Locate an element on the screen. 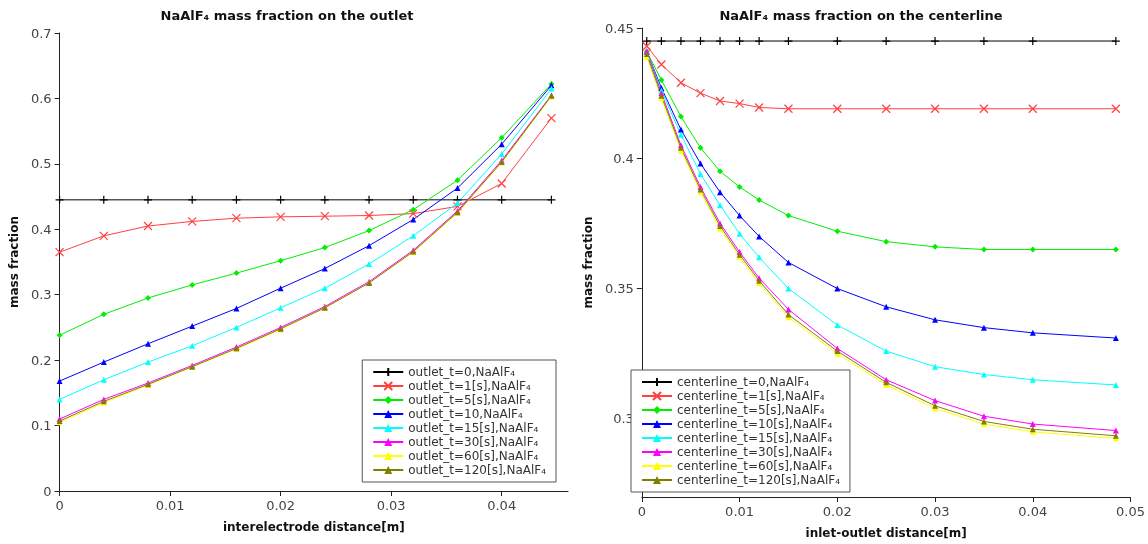 The height and width of the screenshot is (544, 1148). y-tick-label: 0.35 is located at coordinates (619, 289).